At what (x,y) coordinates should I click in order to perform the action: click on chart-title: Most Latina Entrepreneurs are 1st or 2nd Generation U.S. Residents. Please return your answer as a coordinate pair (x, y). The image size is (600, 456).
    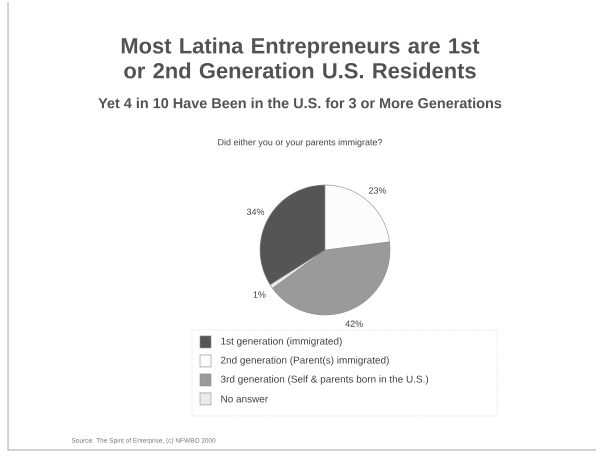
    Looking at the image, I should click on (301, 57).